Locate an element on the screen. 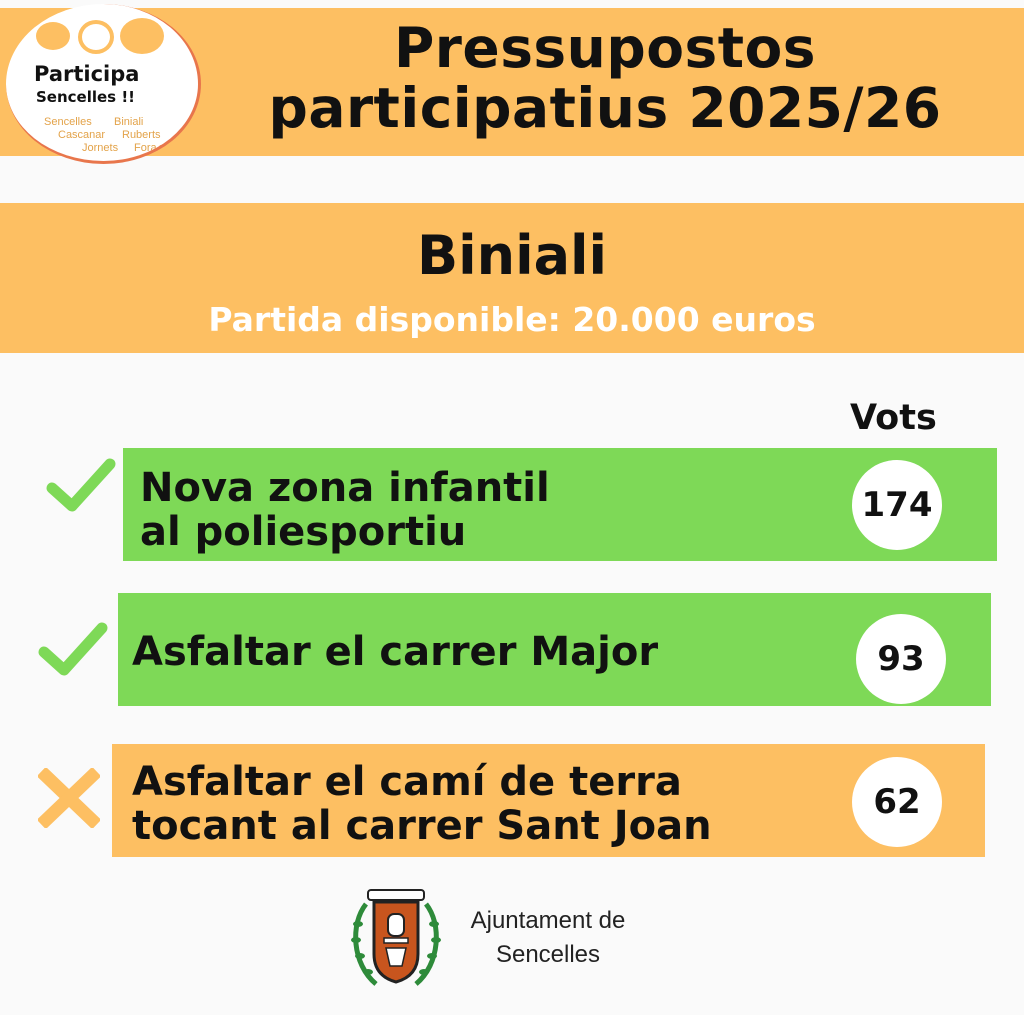 The image size is (1024, 1015). project-title-line2: al poliesportiu is located at coordinates (303, 532).